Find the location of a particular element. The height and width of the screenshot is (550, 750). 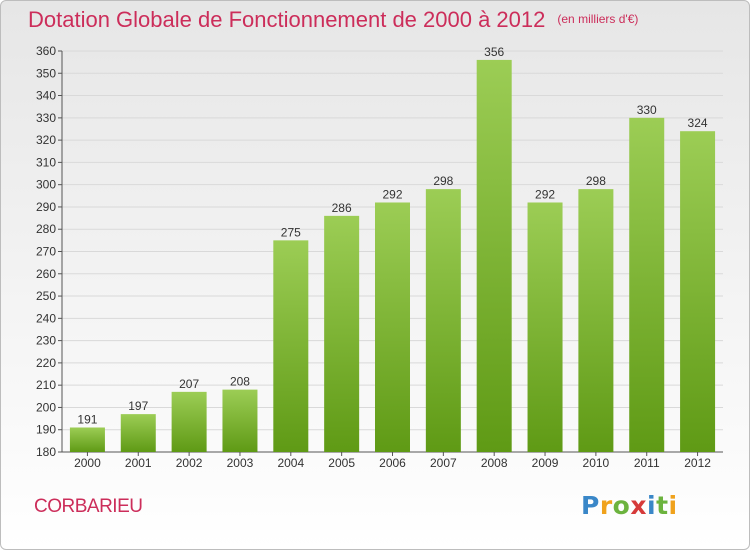

x-tick-label: 2000 is located at coordinates (87, 463).